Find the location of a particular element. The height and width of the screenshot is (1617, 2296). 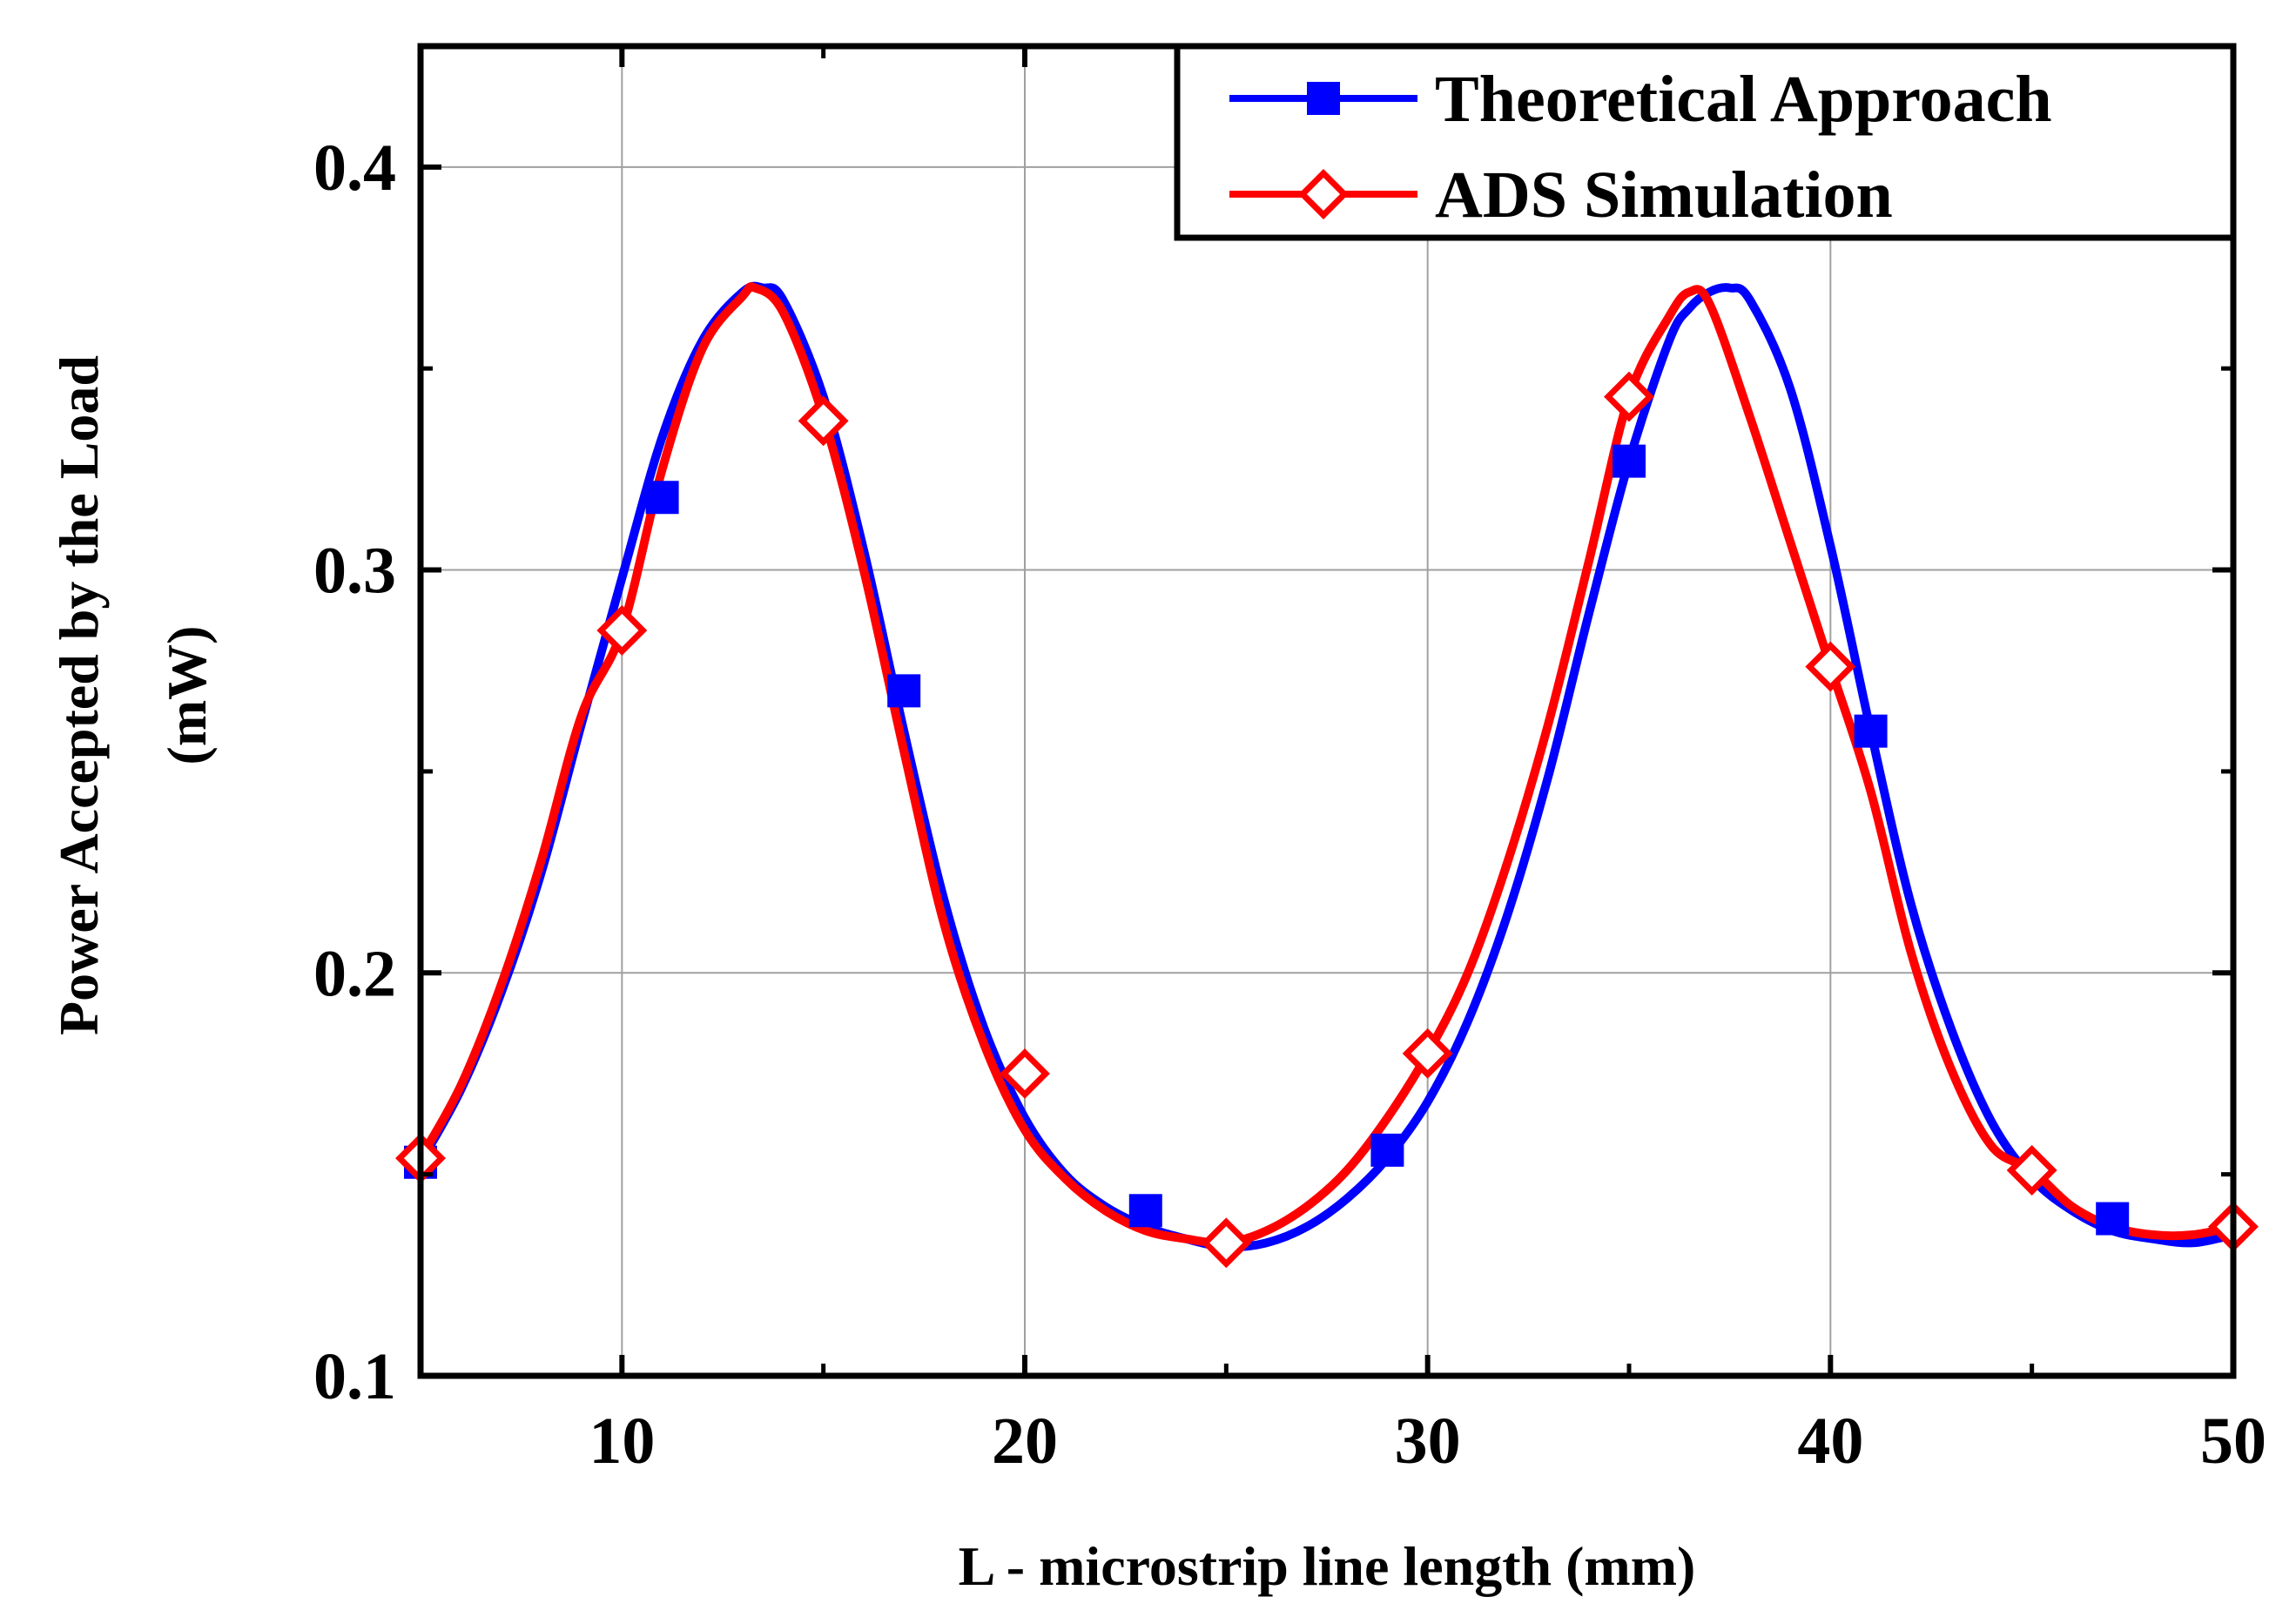

x-tick-label-20: 20 is located at coordinates (1025, 1441).